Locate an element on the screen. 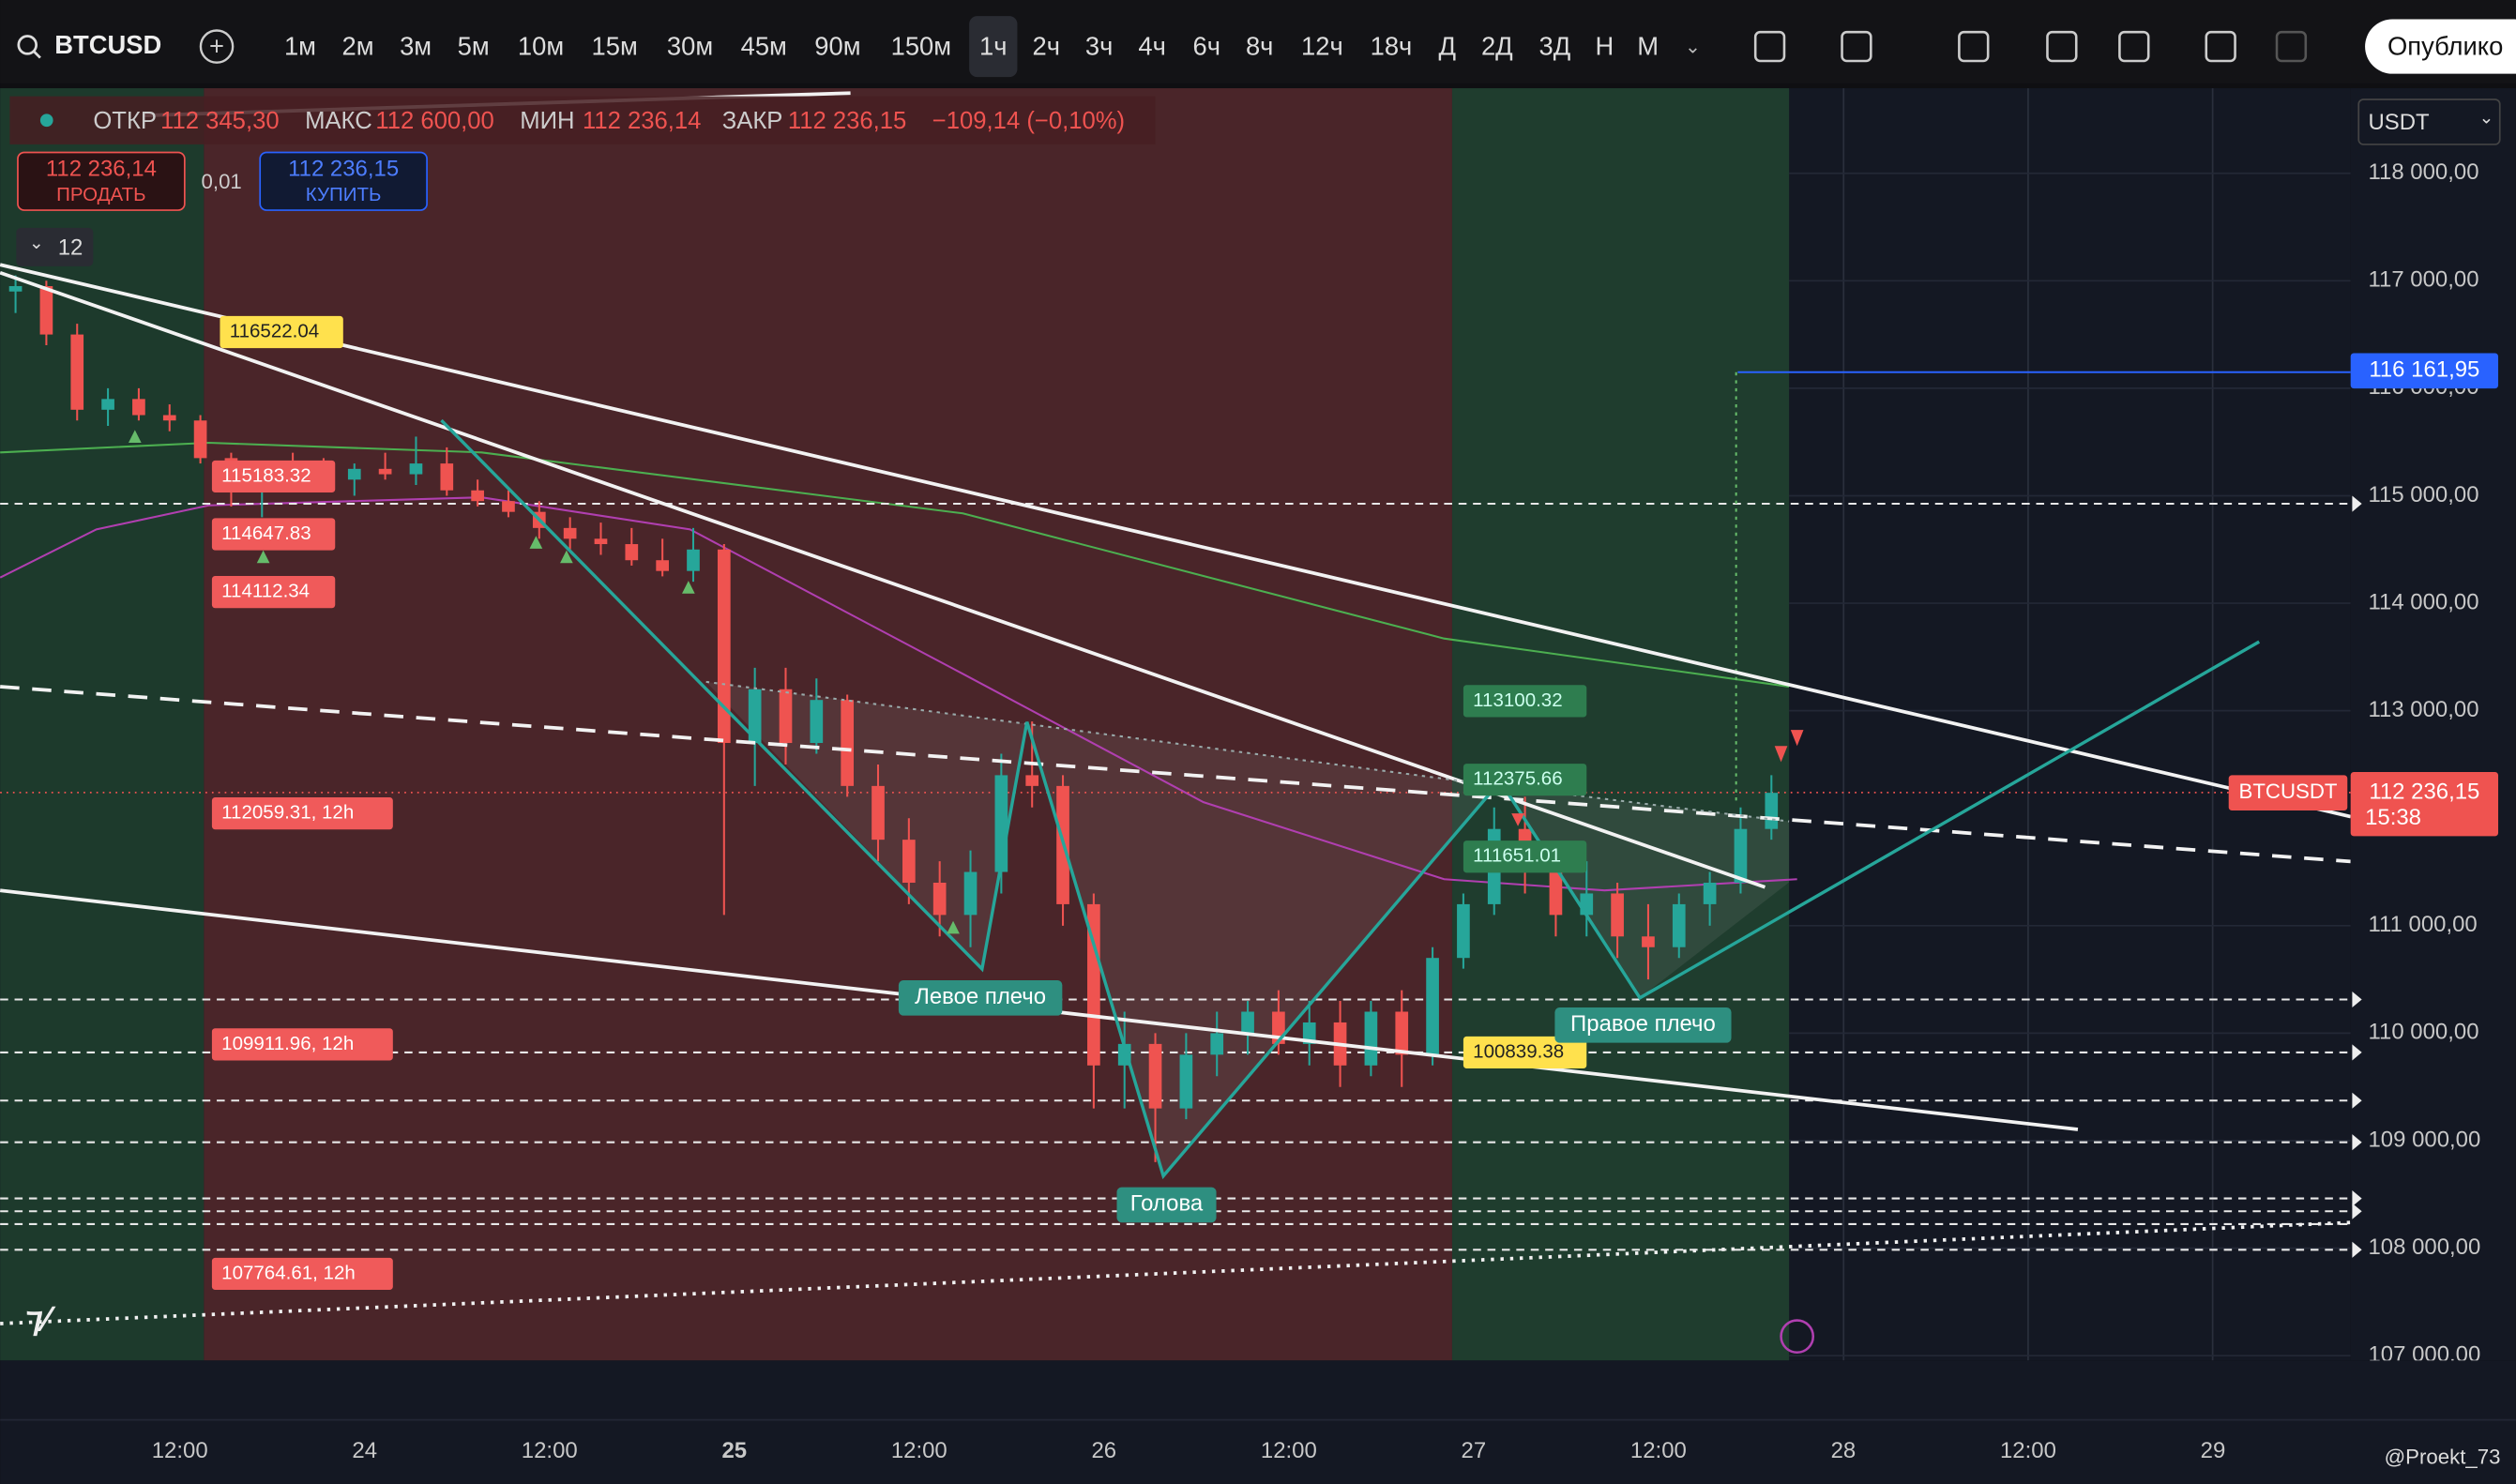  alert-price: 116 161,95 is located at coordinates (2424, 370).